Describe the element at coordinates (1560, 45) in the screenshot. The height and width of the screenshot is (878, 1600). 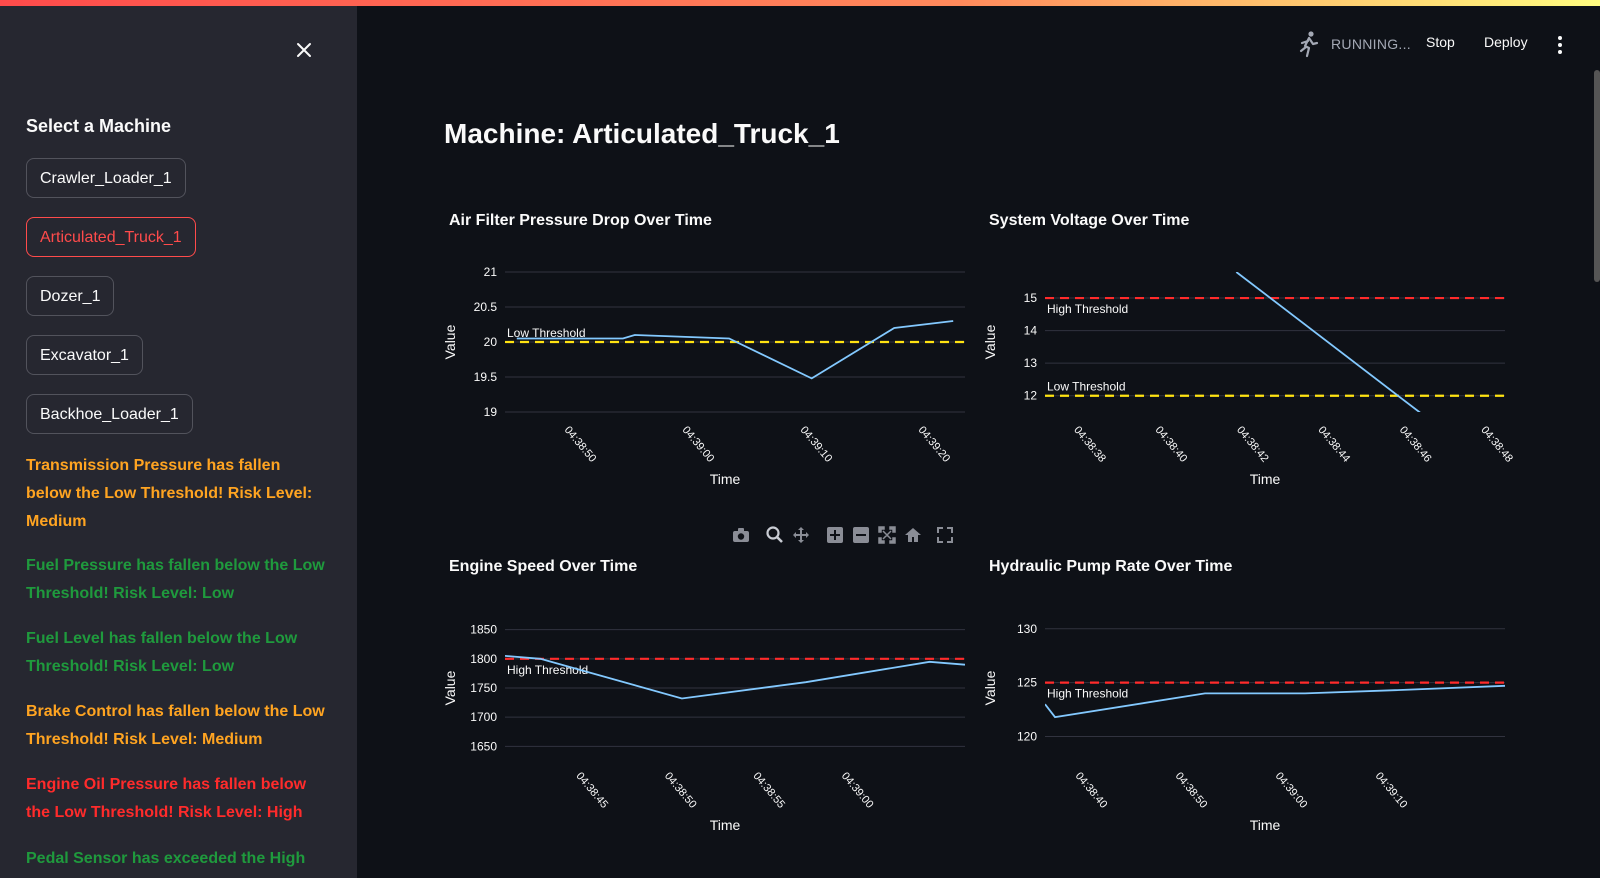
I see `more-options-icon` at that location.